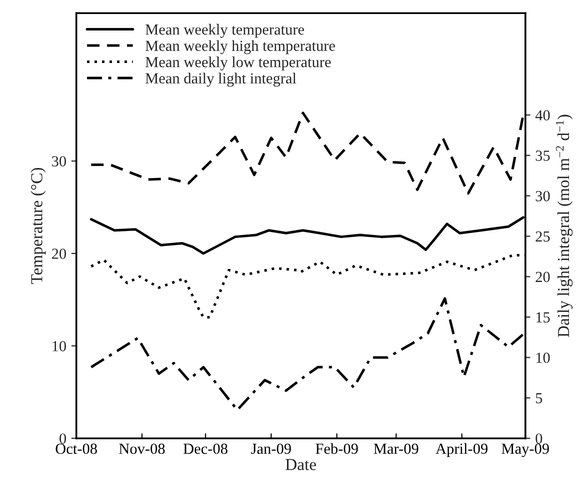  Describe the element at coordinates (205, 449) in the screenshot. I see `x-tick-label: Dec-08` at that location.